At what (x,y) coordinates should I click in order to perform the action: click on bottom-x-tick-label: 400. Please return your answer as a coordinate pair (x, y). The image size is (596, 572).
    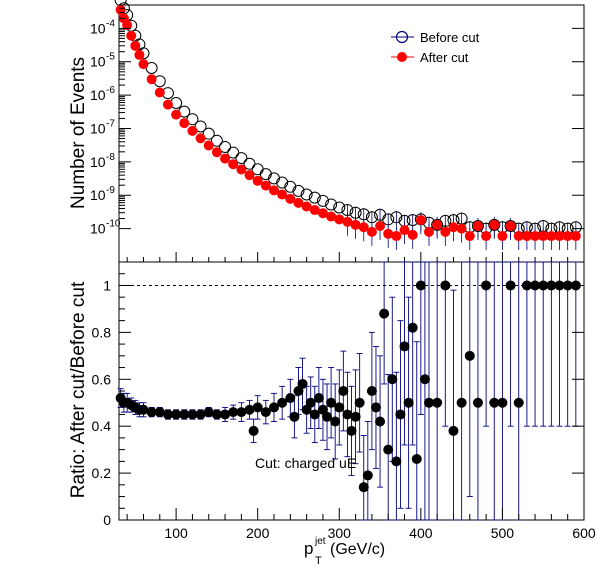
    Looking at the image, I should click on (421, 533).